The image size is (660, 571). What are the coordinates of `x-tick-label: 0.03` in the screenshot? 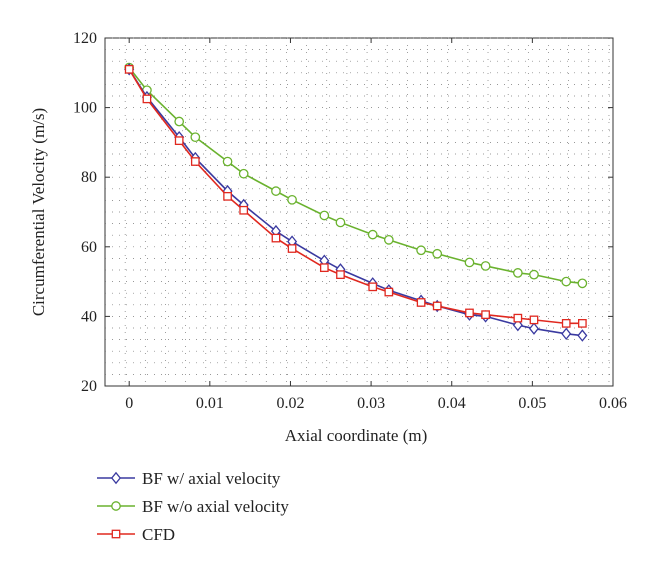 It's located at (371, 403).